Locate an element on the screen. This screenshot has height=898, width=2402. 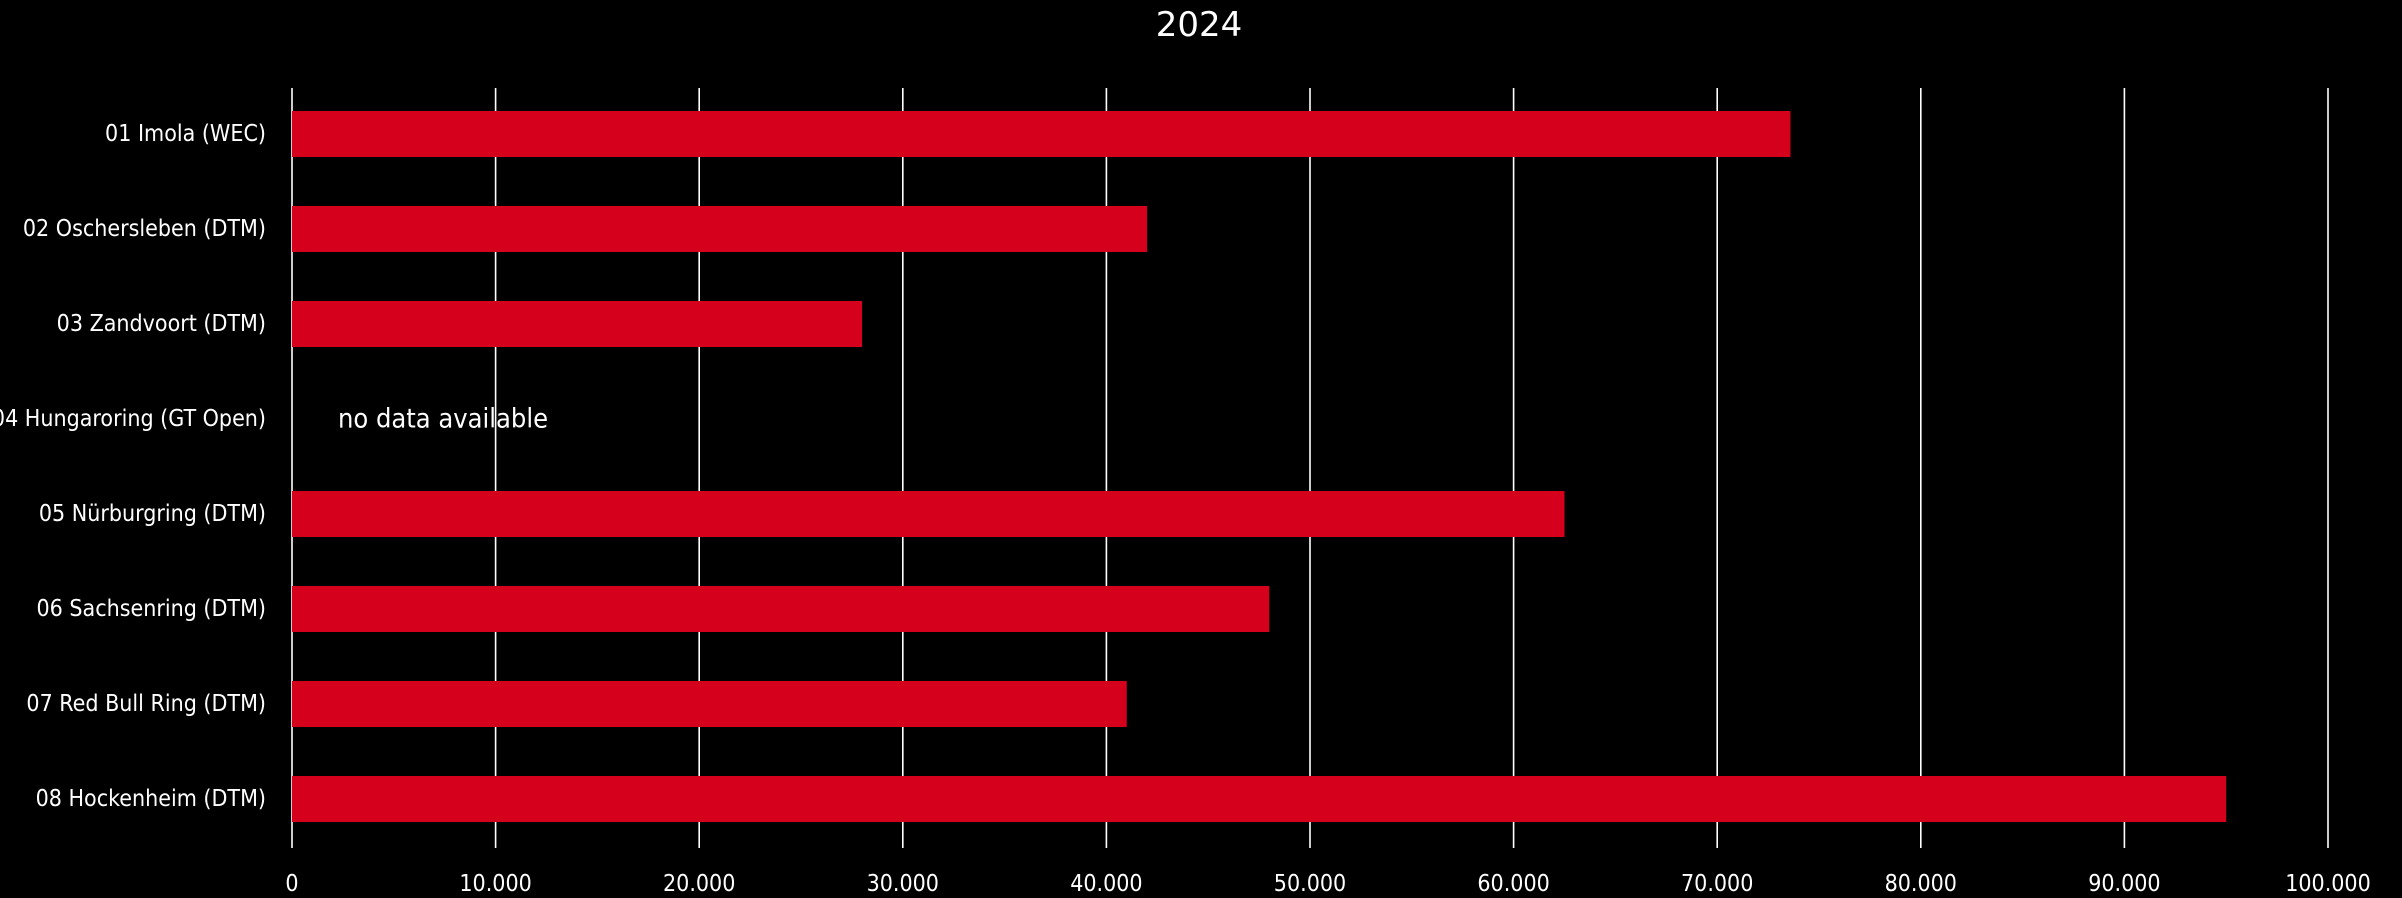
no-data-annotation: no data available is located at coordinates (443, 419).